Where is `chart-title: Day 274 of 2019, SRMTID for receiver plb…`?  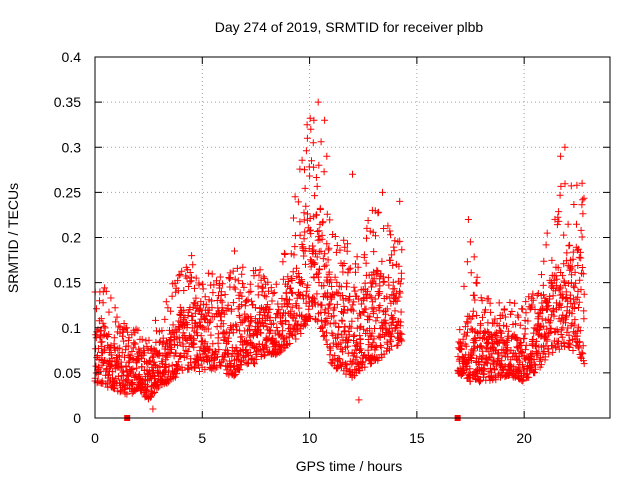
chart-title: Day 274 of 2019, SRMTID for receiver plb… is located at coordinates (349, 27).